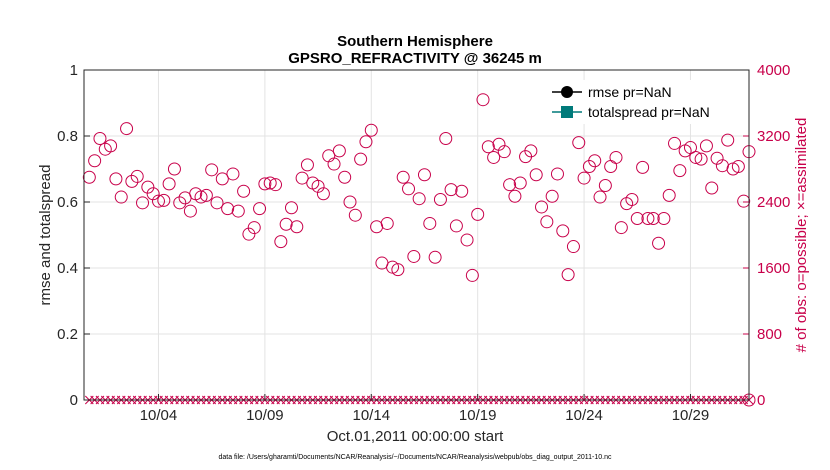 Image resolution: width=830 pixels, height=470 pixels. What do you see at coordinates (67, 136) in the screenshot?
I see `y-tick-label-left: 0.8` at bounding box center [67, 136].